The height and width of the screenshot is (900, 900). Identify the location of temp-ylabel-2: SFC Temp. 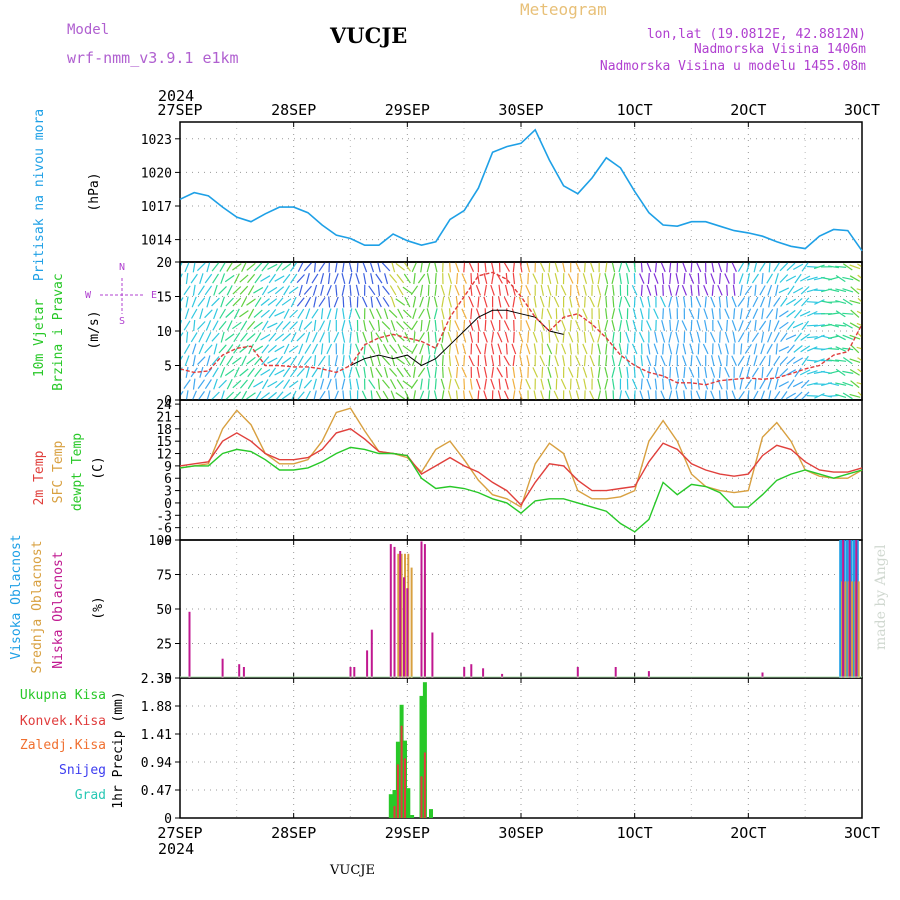
(58, 472).